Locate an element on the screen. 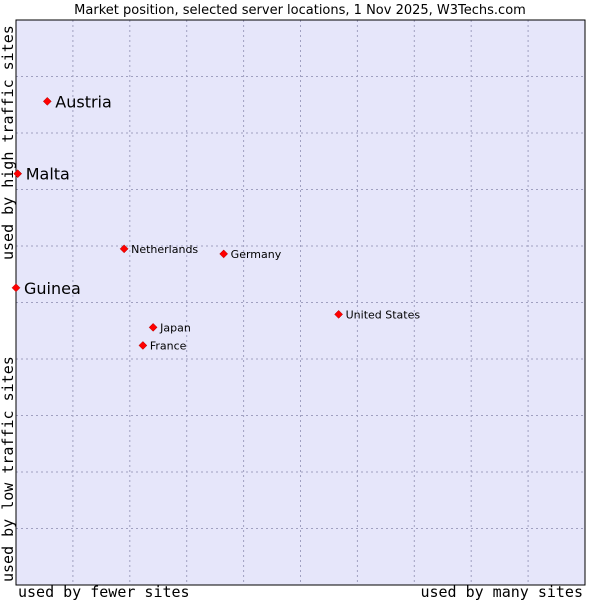  point-germany is located at coordinates (224, 254).